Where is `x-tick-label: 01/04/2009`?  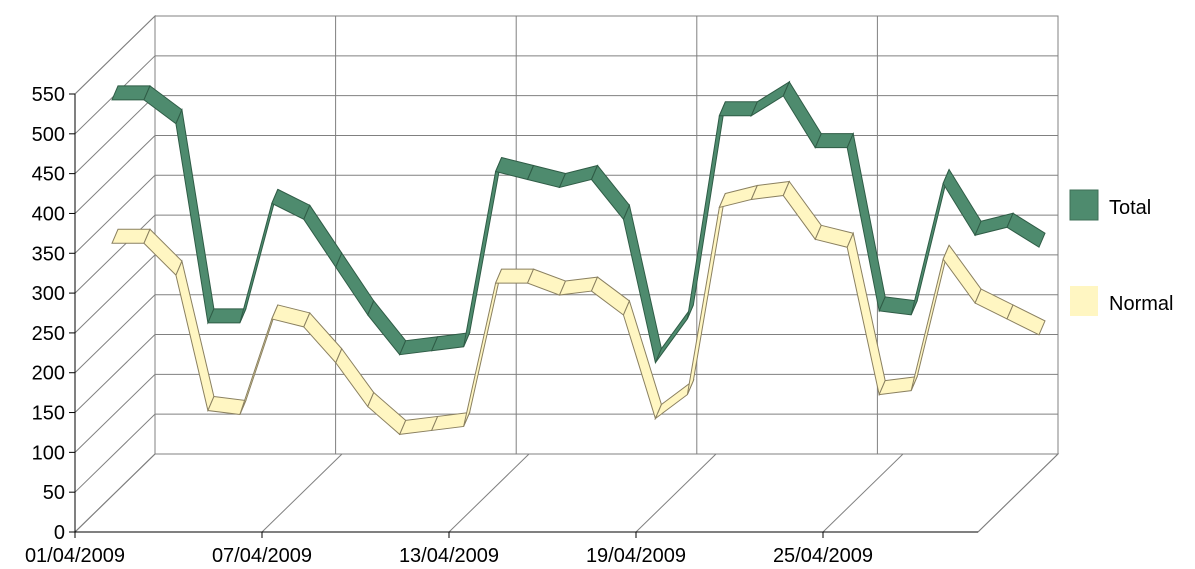
x-tick-label: 01/04/2009 is located at coordinates (75, 556).